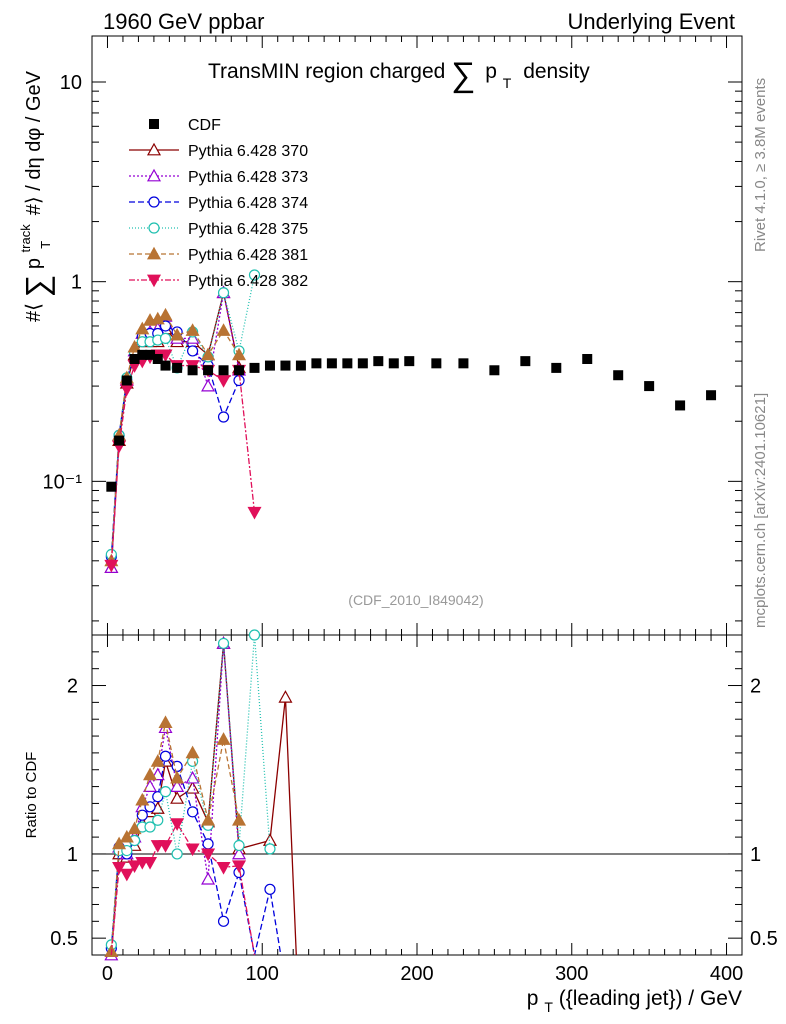 The width and height of the screenshot is (786, 1024). Describe the element at coordinates (248, 229) in the screenshot. I see `legend-label: Pythia 6.428 375` at that location.